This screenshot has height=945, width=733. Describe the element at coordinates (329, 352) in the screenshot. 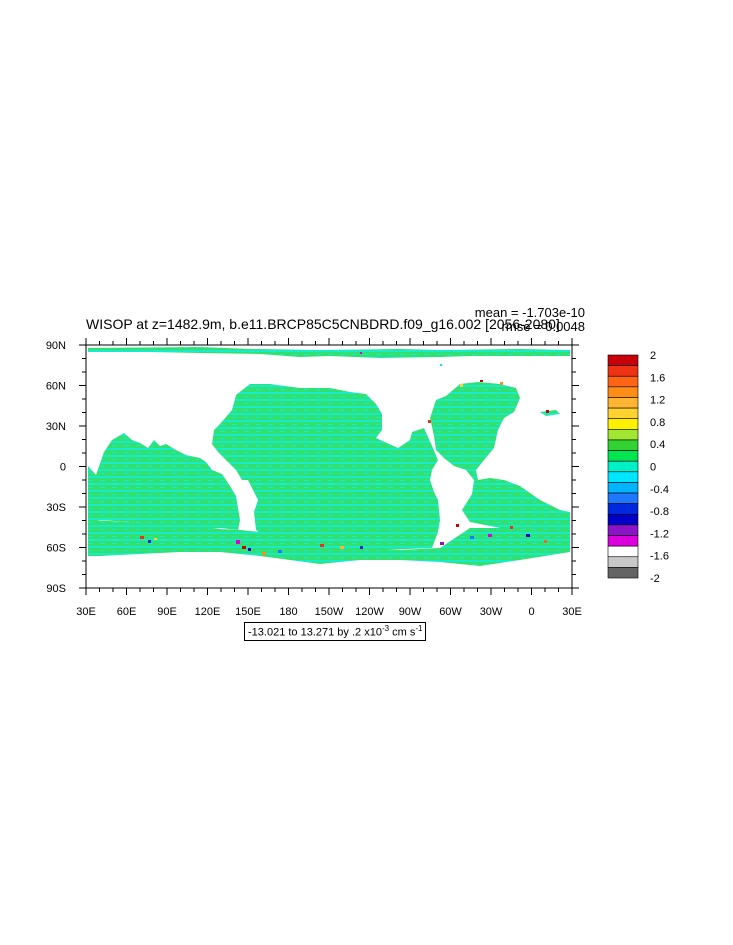

I see `arctic-ocean` at that location.